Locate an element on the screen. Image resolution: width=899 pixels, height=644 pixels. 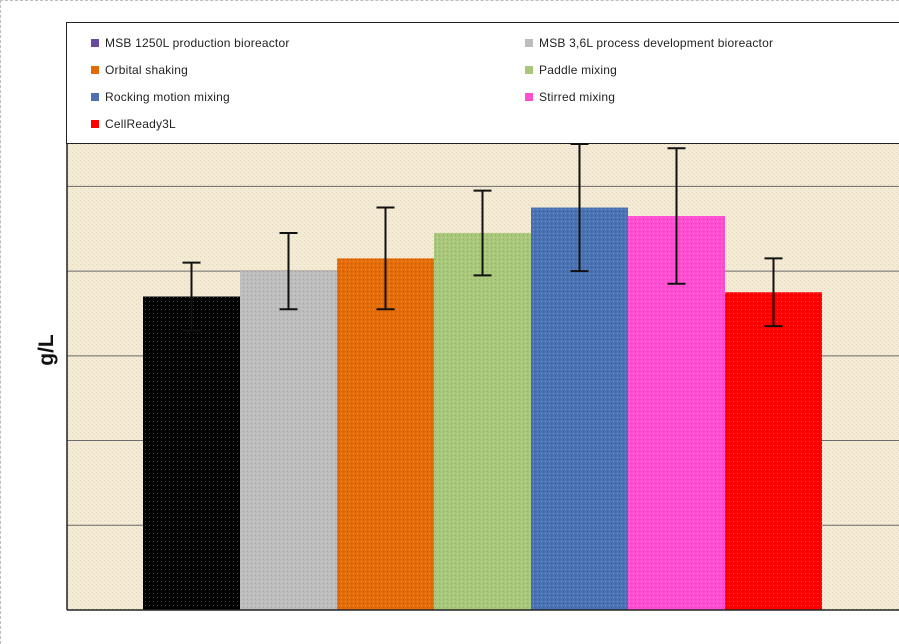
legend-label: Stirred mixing is located at coordinates (577, 97).